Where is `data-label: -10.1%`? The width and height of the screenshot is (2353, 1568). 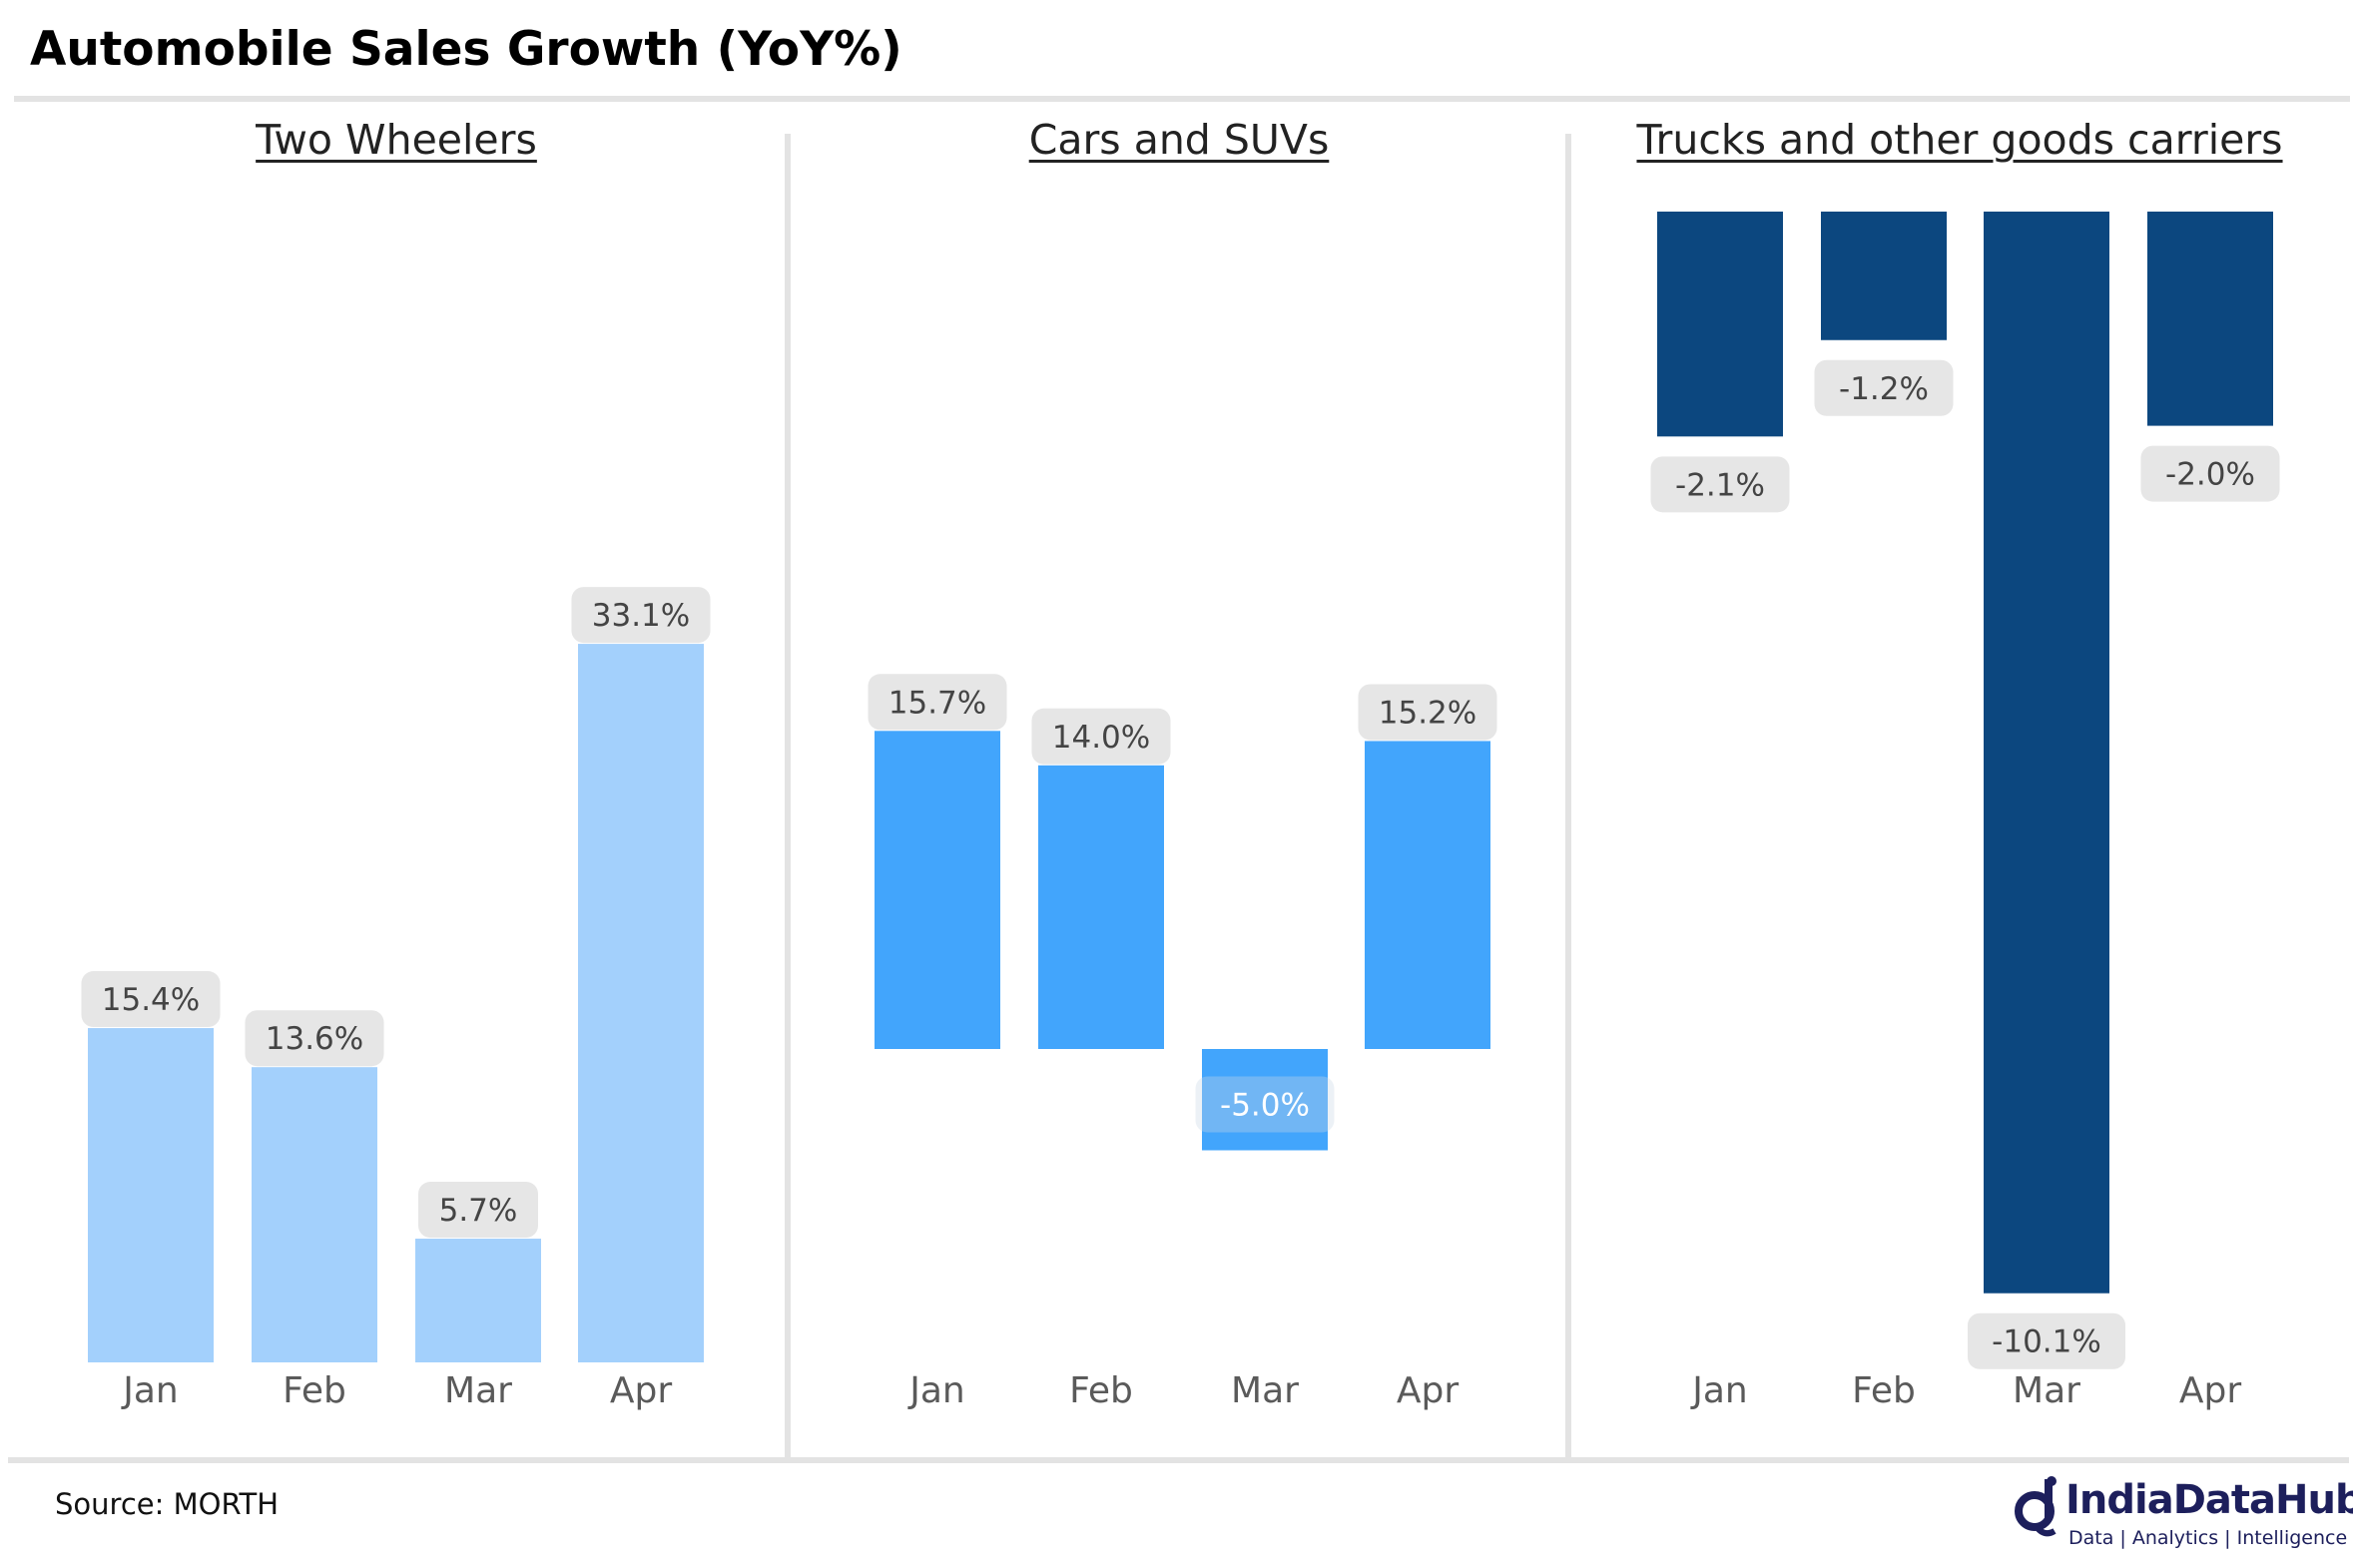
data-label: -10.1% is located at coordinates (2047, 1340).